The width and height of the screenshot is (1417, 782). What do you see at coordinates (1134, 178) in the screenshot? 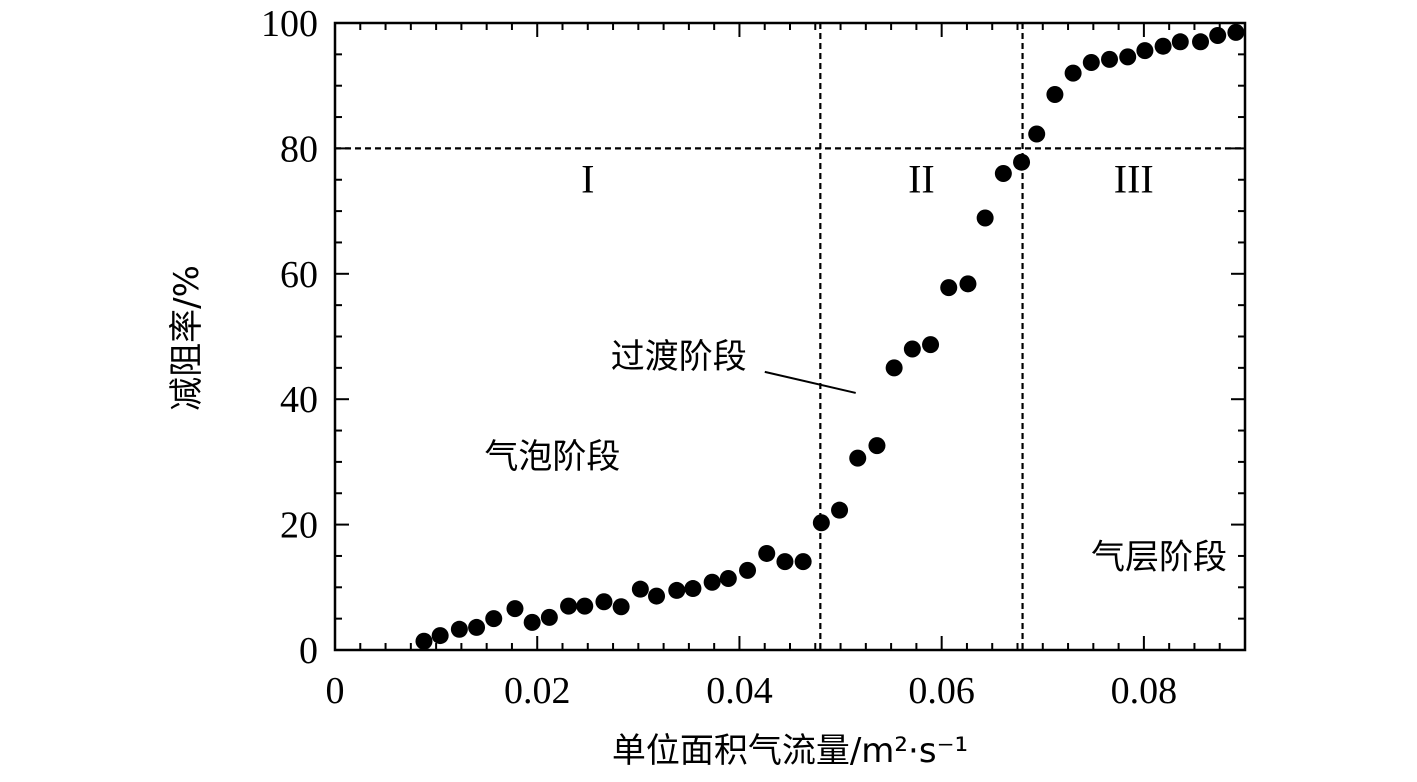
I see `region-label-iii: III` at bounding box center [1134, 178].